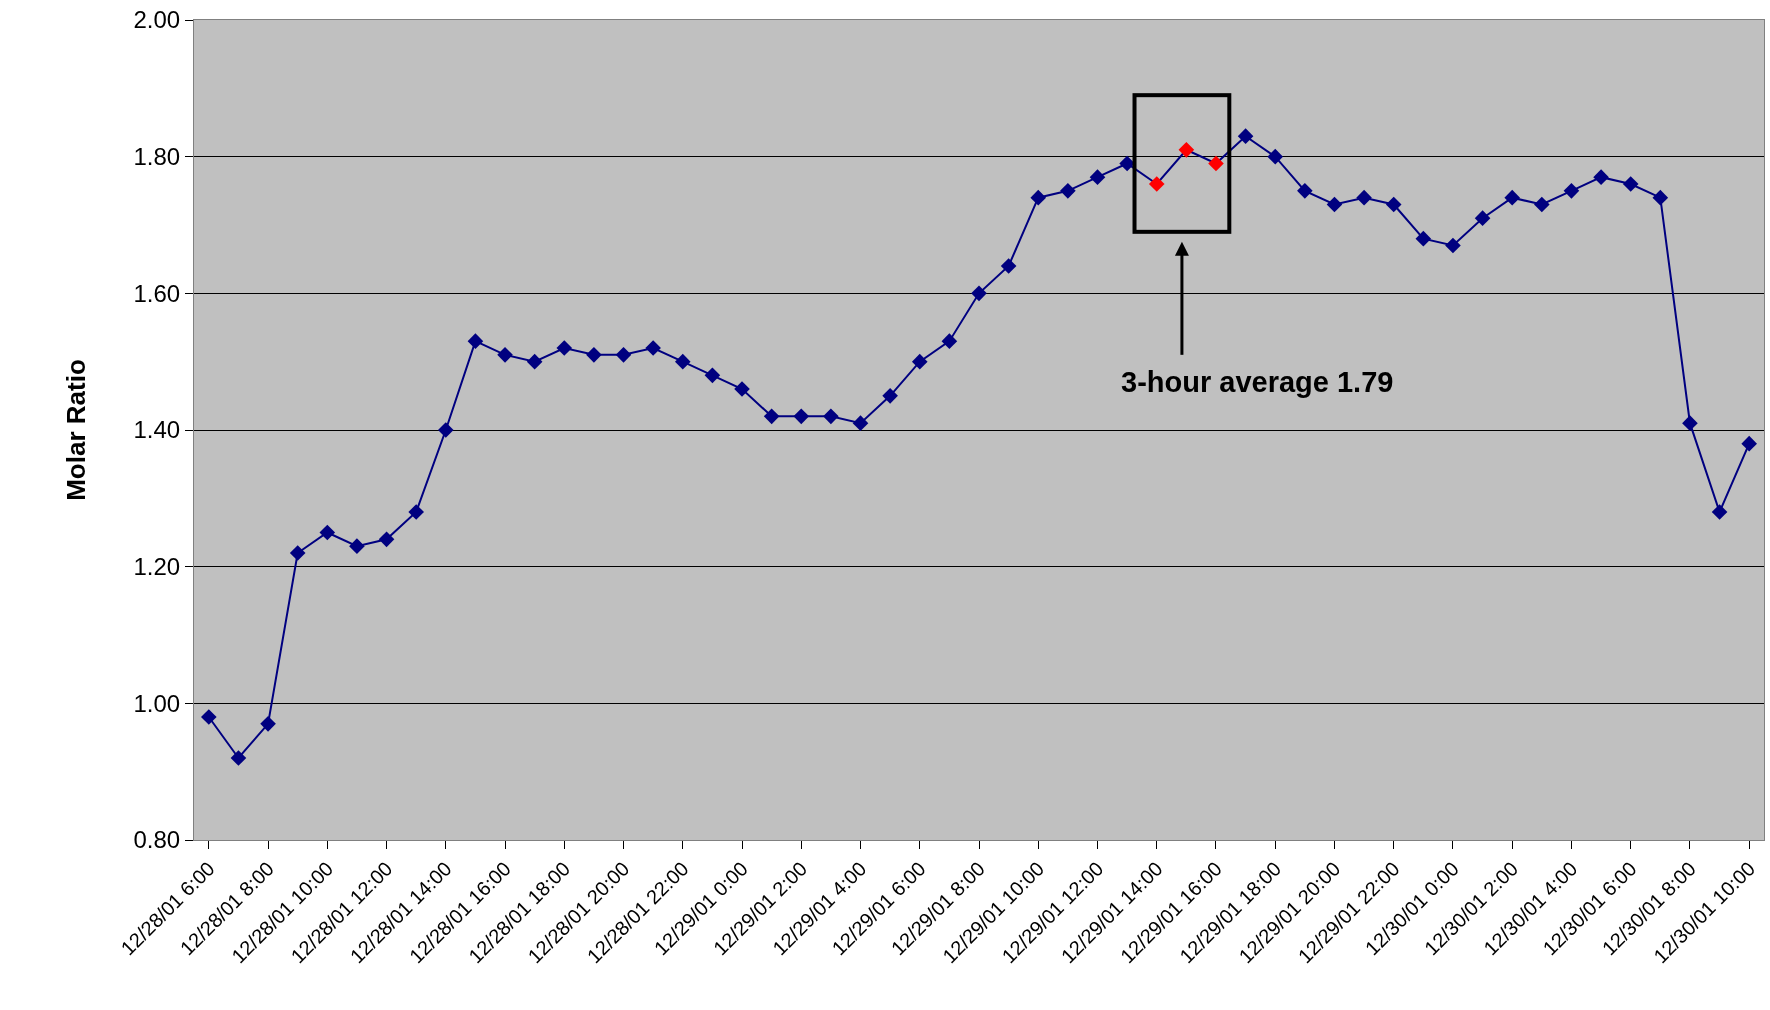 This screenshot has height=1010, width=1770. I want to click on y-tick-label: 1.00, so click(157, 703).